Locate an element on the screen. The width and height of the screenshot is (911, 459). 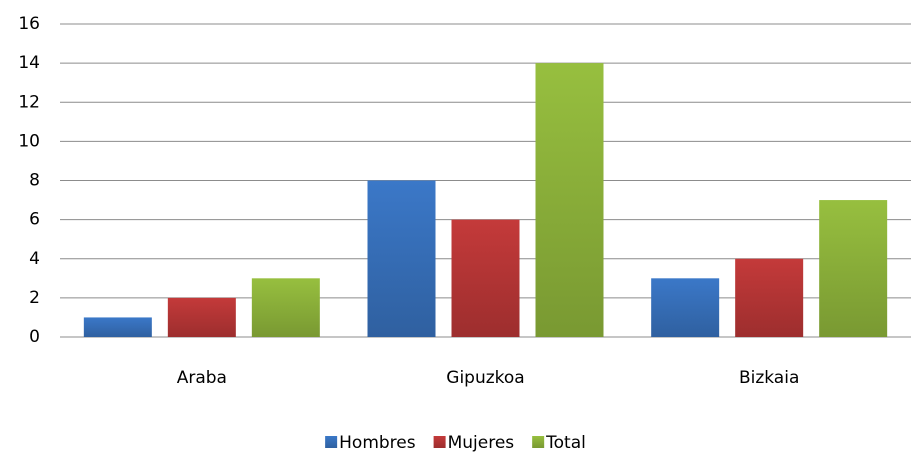
legend-label: Hombres is located at coordinates (377, 443).